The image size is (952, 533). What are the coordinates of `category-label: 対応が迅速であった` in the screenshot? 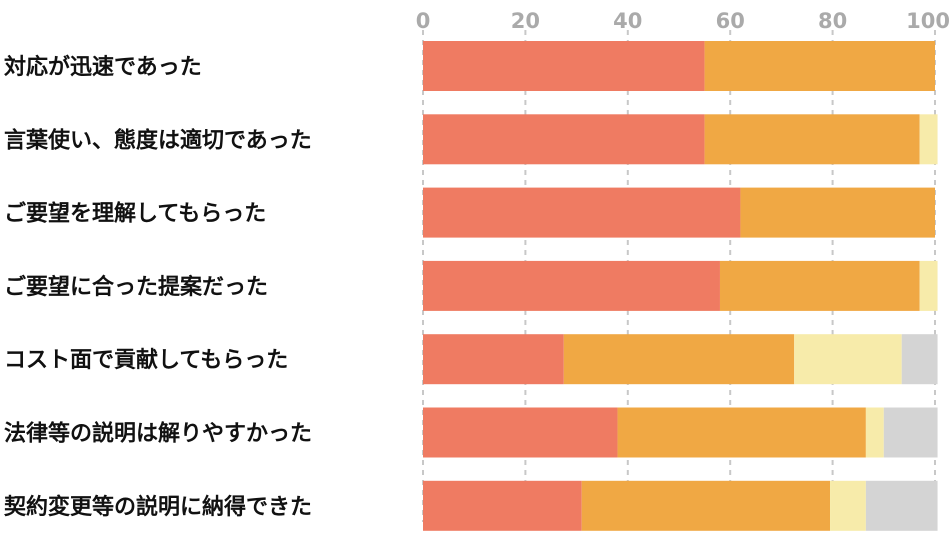 It's located at (103, 67).